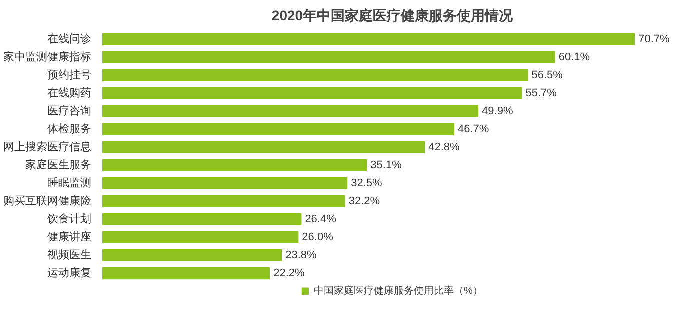  I want to click on y-tick-label: 饮食计划, so click(69, 219).